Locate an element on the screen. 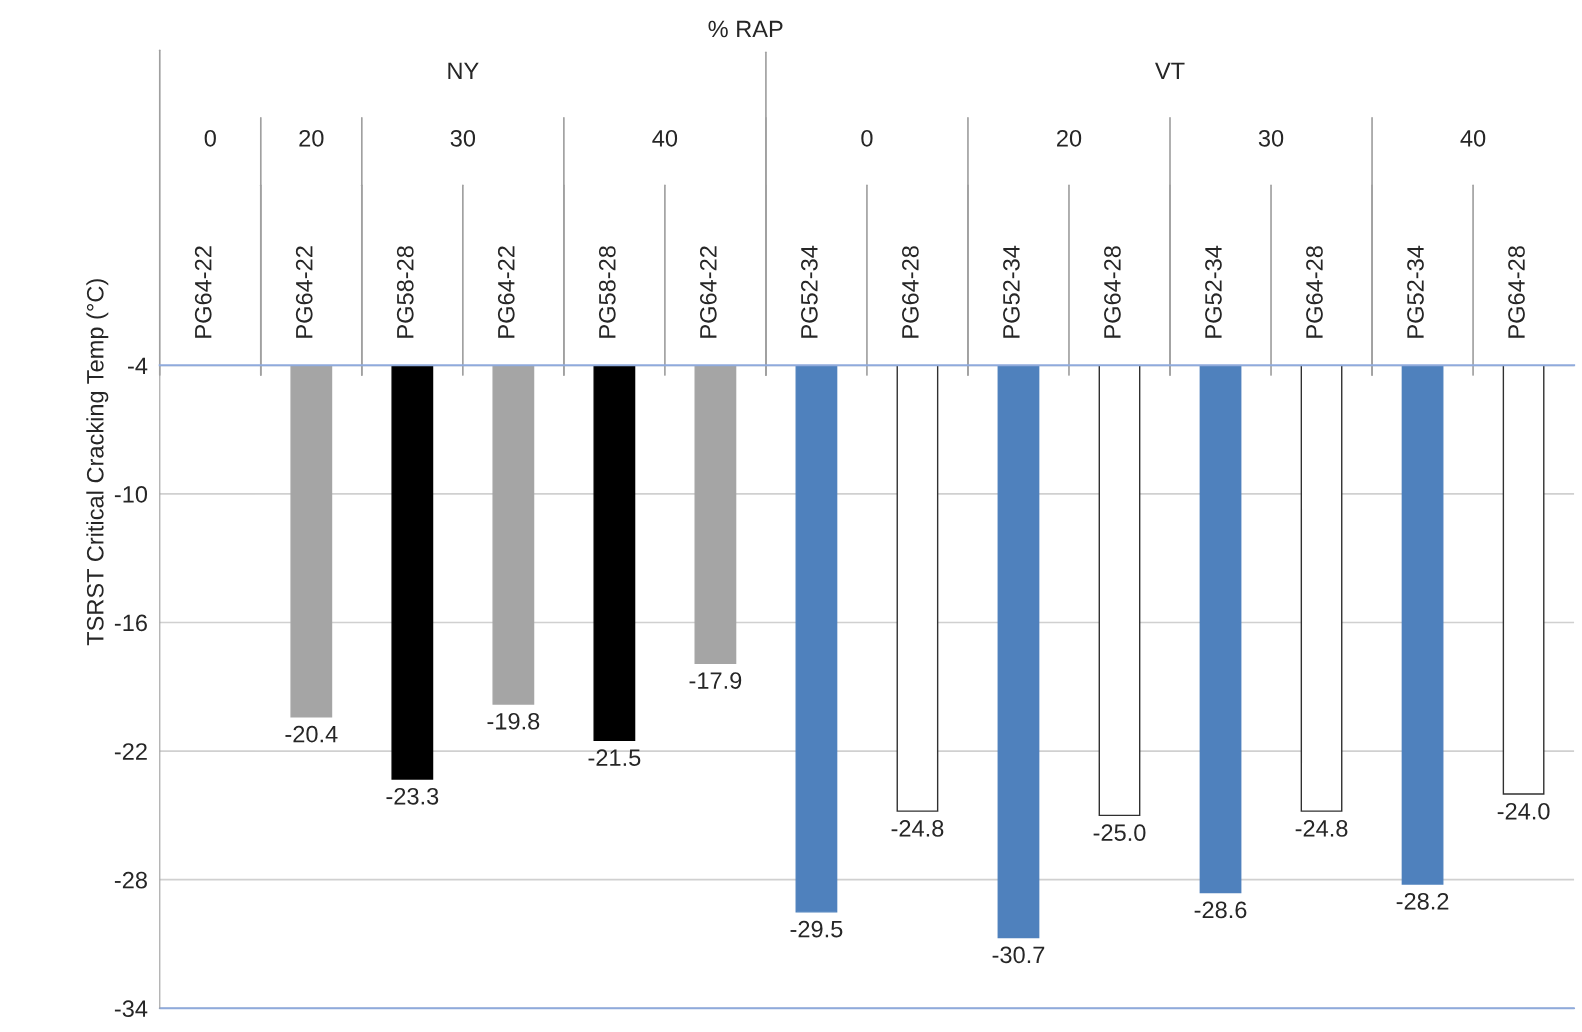  y-tick-label: -16 is located at coordinates (130, 623).